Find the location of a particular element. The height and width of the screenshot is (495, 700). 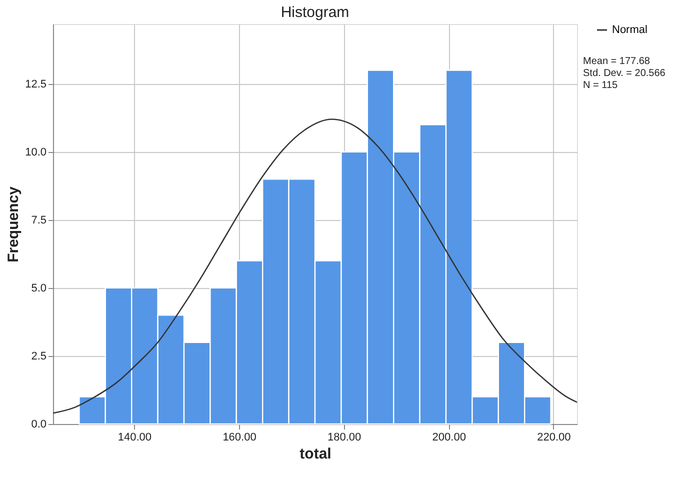

x-tick-label: 200.00 is located at coordinates (449, 438).